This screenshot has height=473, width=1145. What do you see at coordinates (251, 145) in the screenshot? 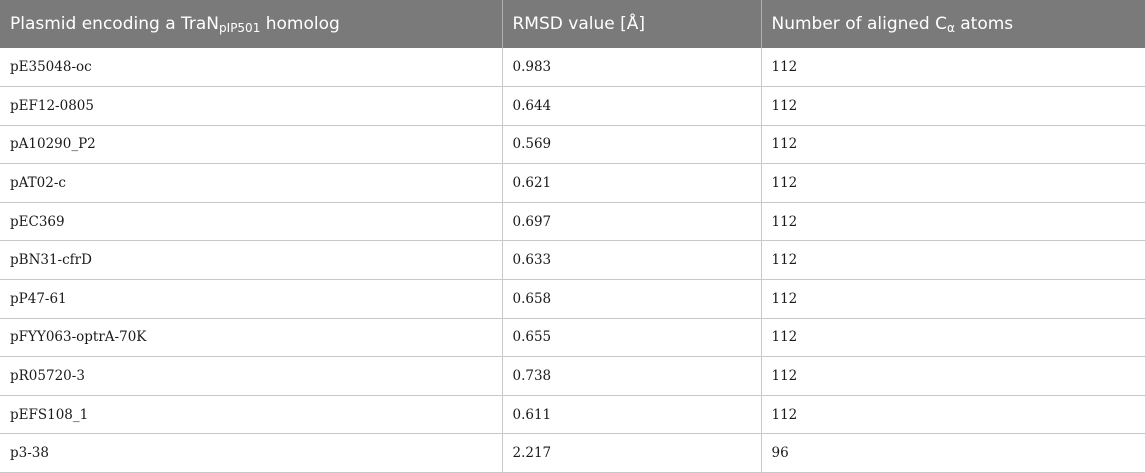
I see `plasmid-cell: pA10290_P2` at bounding box center [251, 145].